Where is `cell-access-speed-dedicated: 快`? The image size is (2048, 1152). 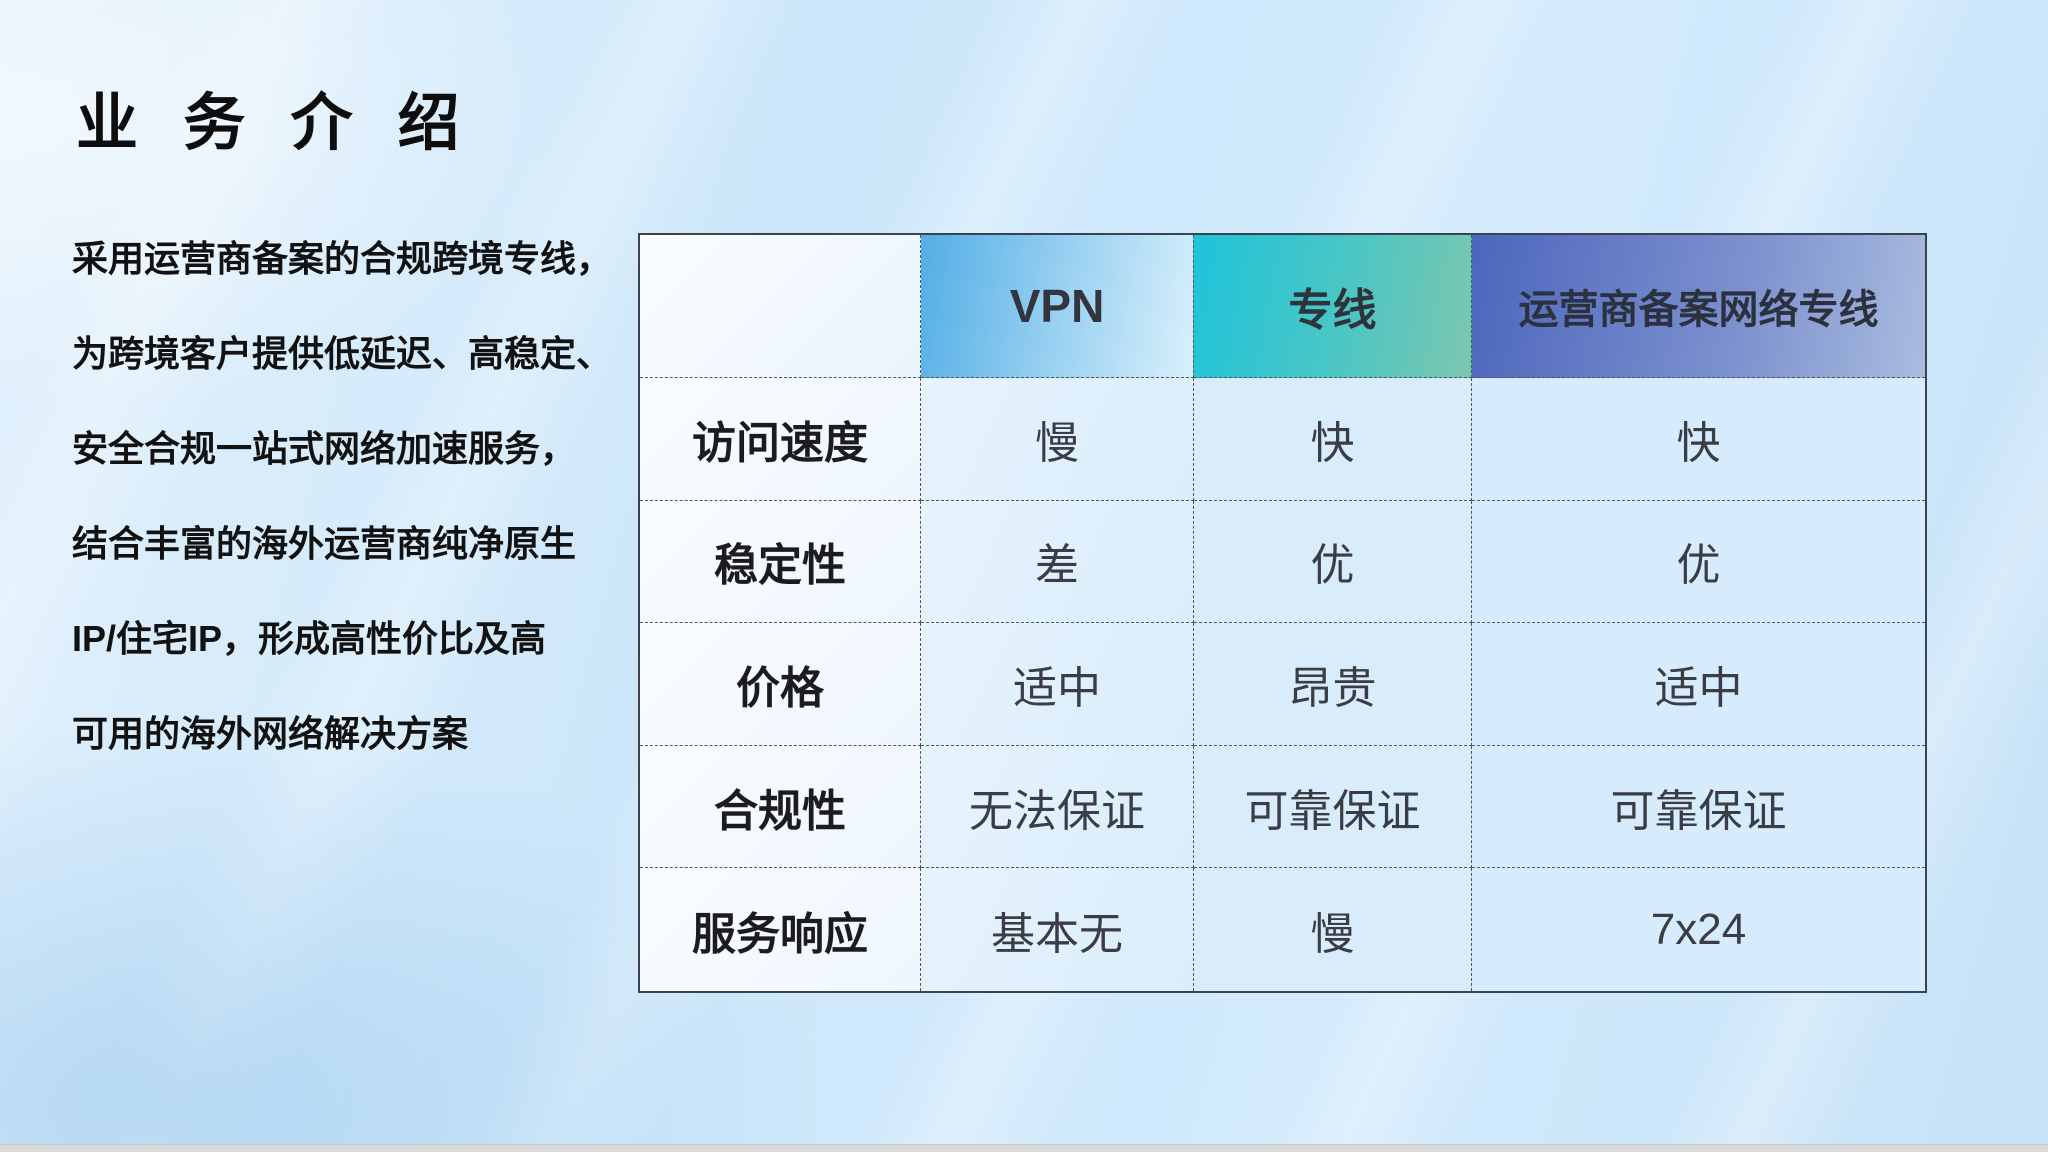
cell-access-speed-dedicated: 快 is located at coordinates (1333, 439).